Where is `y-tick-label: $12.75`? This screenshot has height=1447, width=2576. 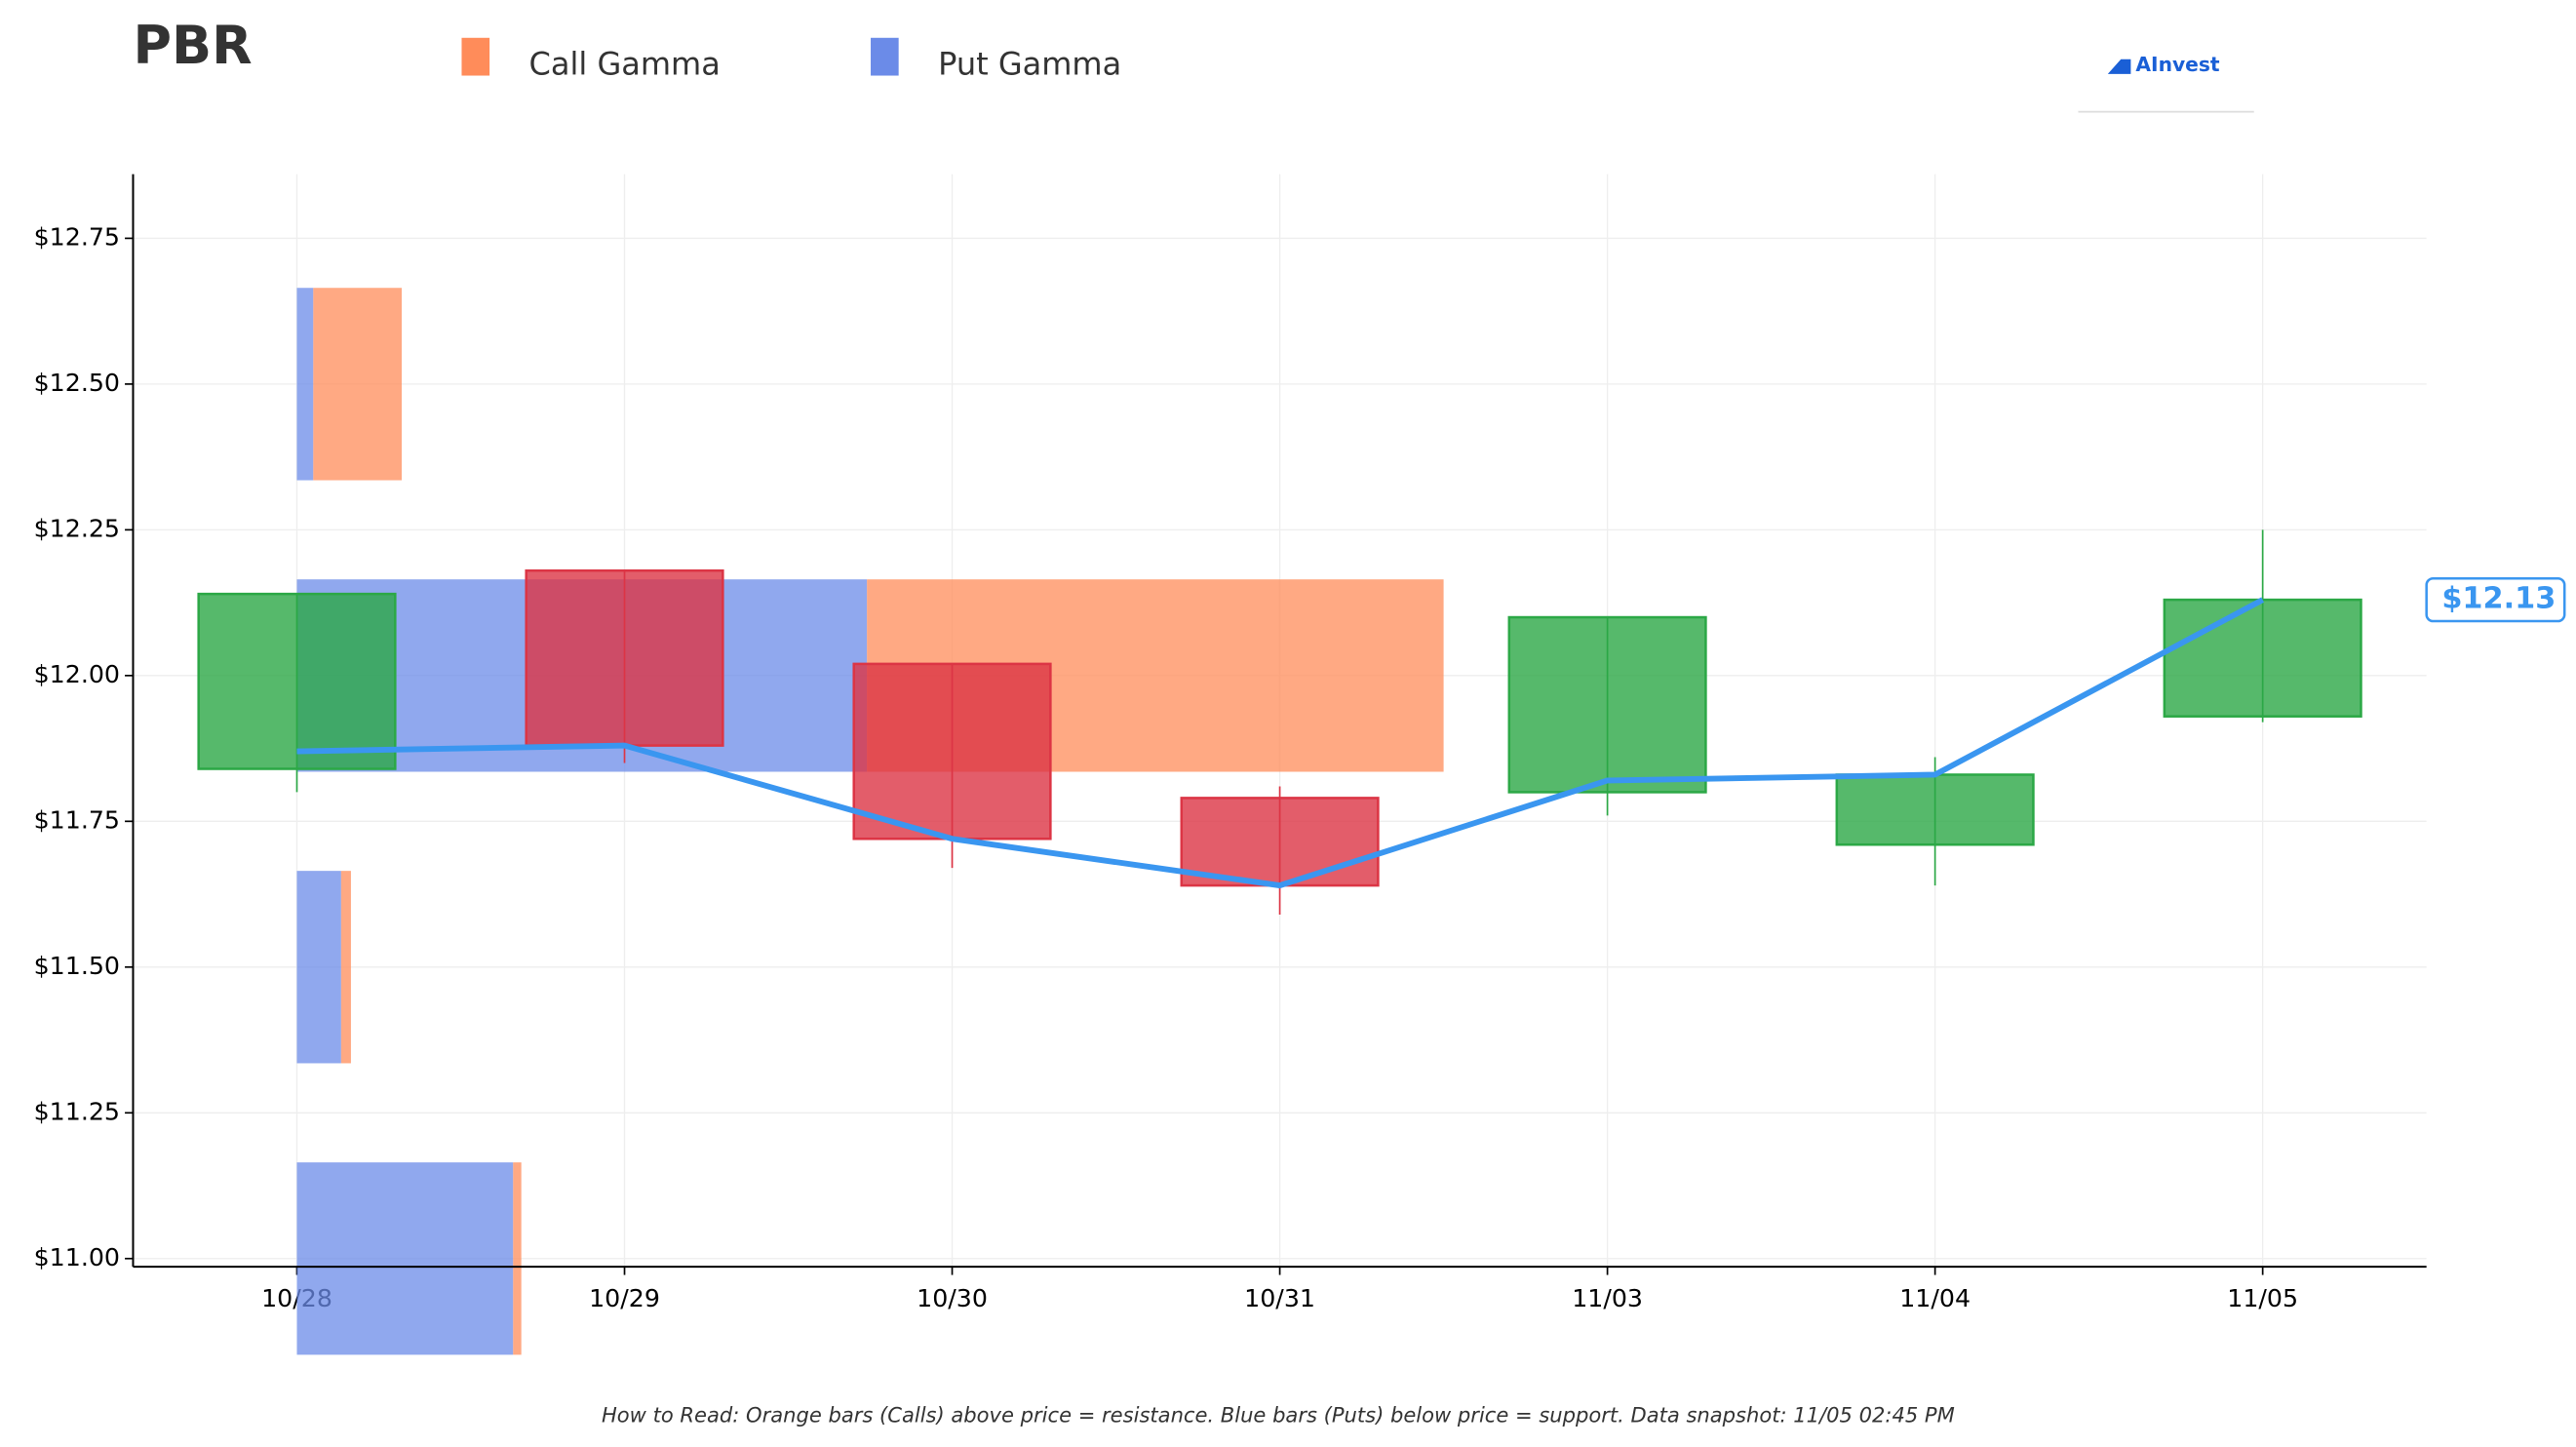 y-tick-label: $12.75 is located at coordinates (77, 236).